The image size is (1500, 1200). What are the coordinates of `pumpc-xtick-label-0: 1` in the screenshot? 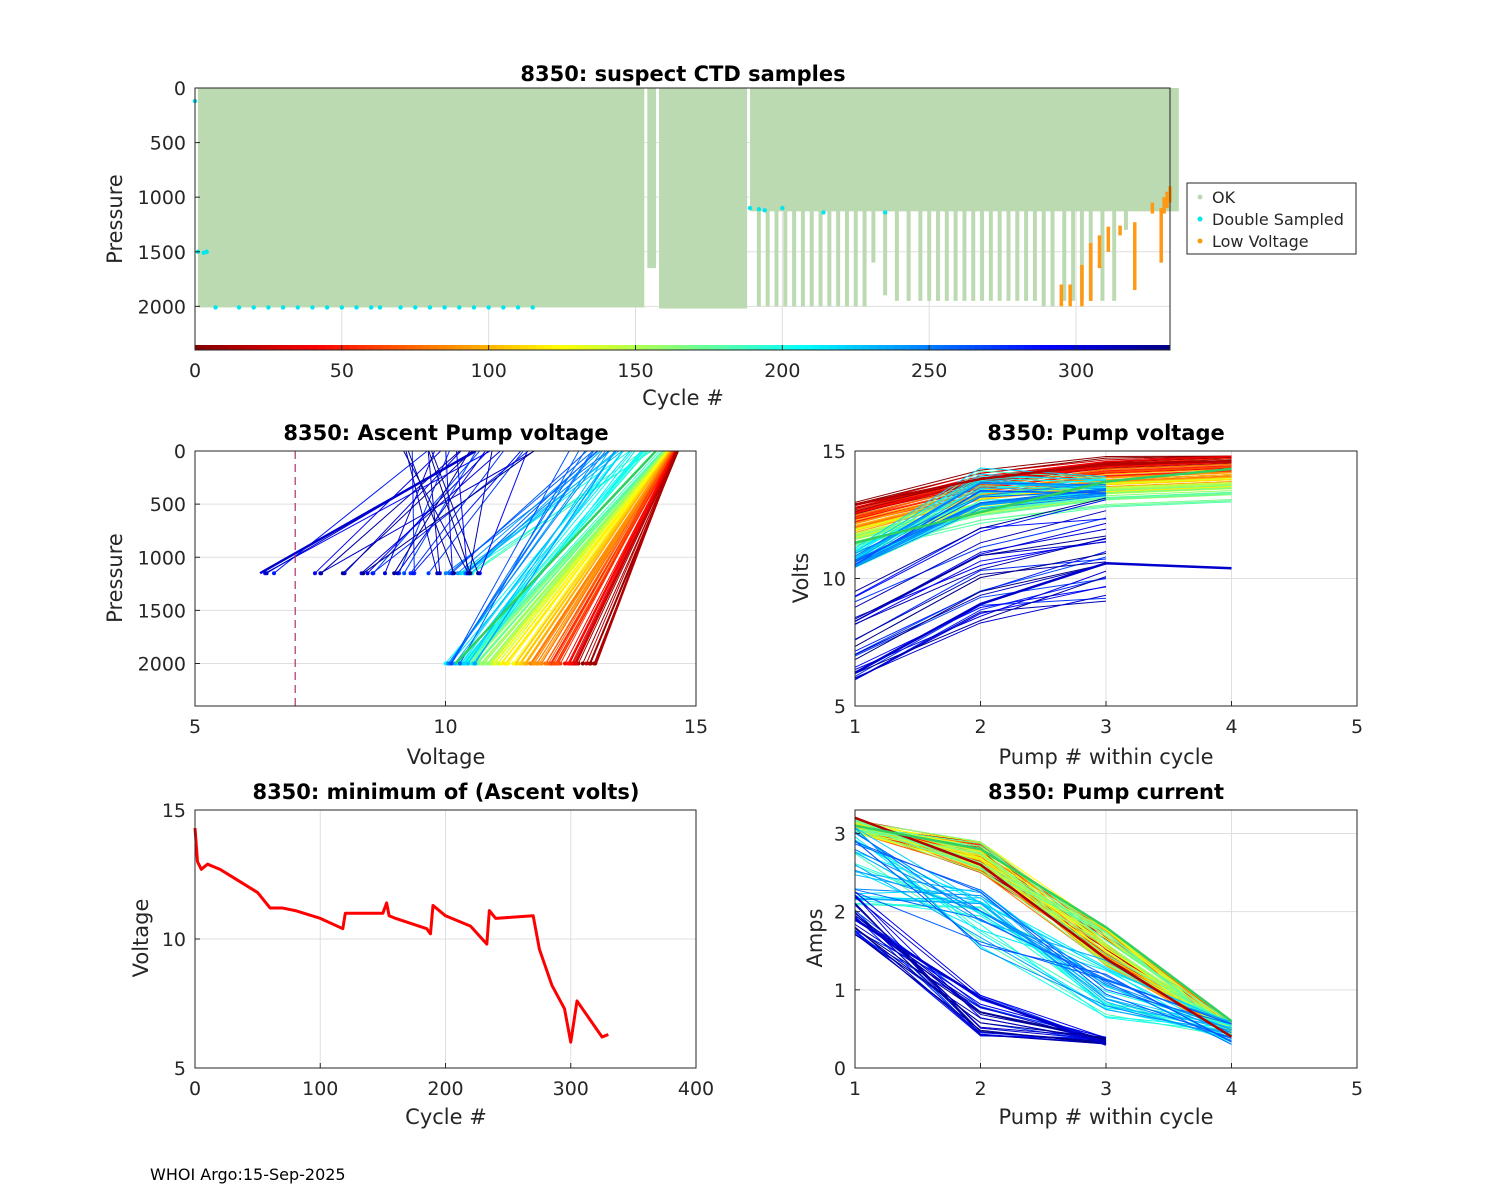 It's located at (855, 1089).